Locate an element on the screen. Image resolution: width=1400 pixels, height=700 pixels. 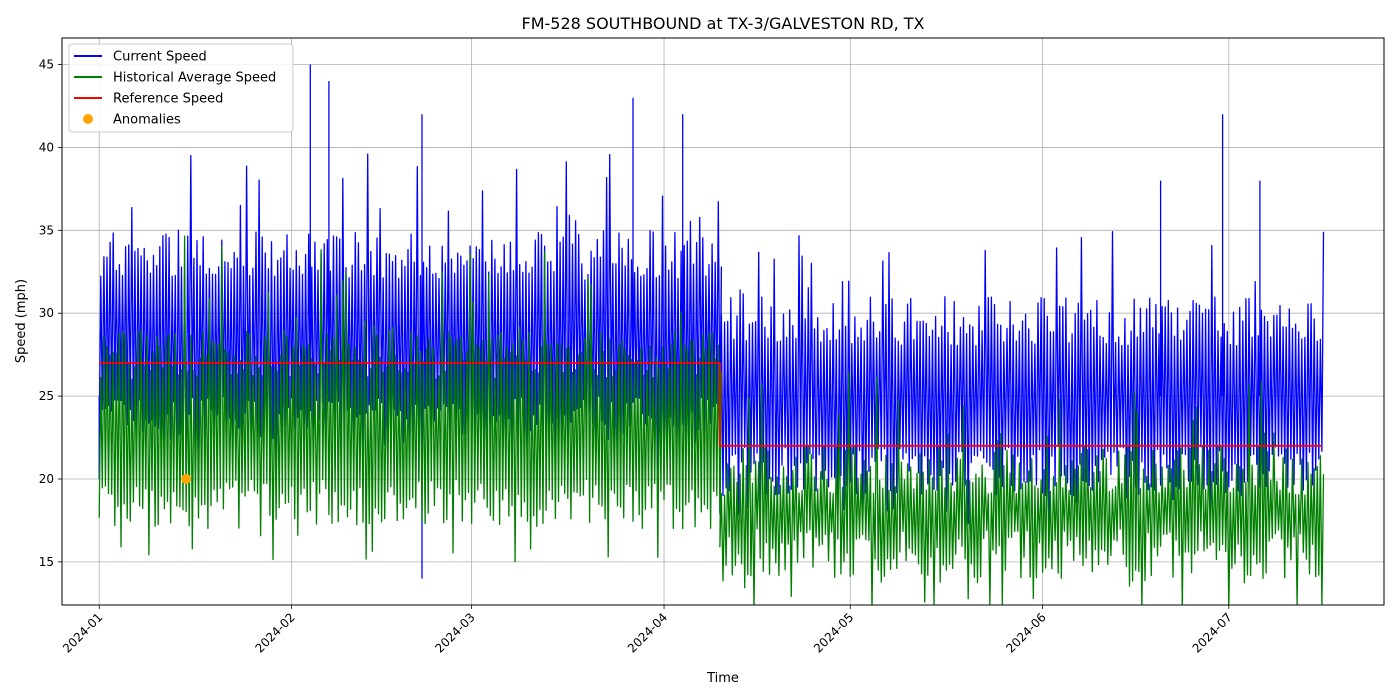
legend-entry: Historical Average Speed is located at coordinates (194, 78).